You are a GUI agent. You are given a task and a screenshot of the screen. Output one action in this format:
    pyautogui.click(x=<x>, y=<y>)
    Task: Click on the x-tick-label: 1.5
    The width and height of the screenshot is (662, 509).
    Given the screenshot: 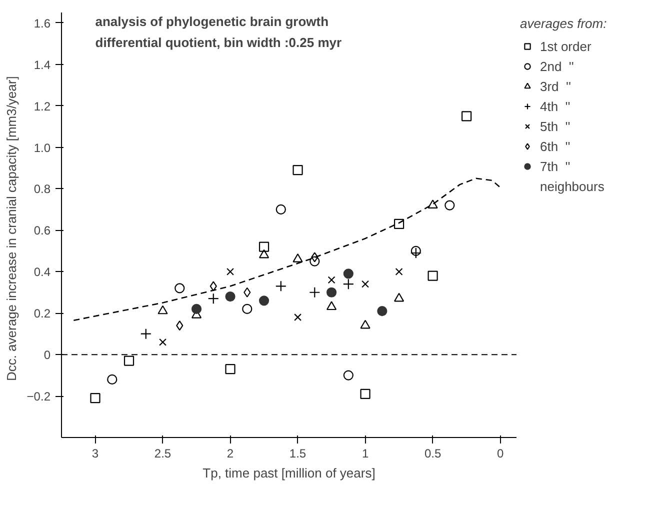 What is the action you would take?
    pyautogui.click(x=297, y=453)
    